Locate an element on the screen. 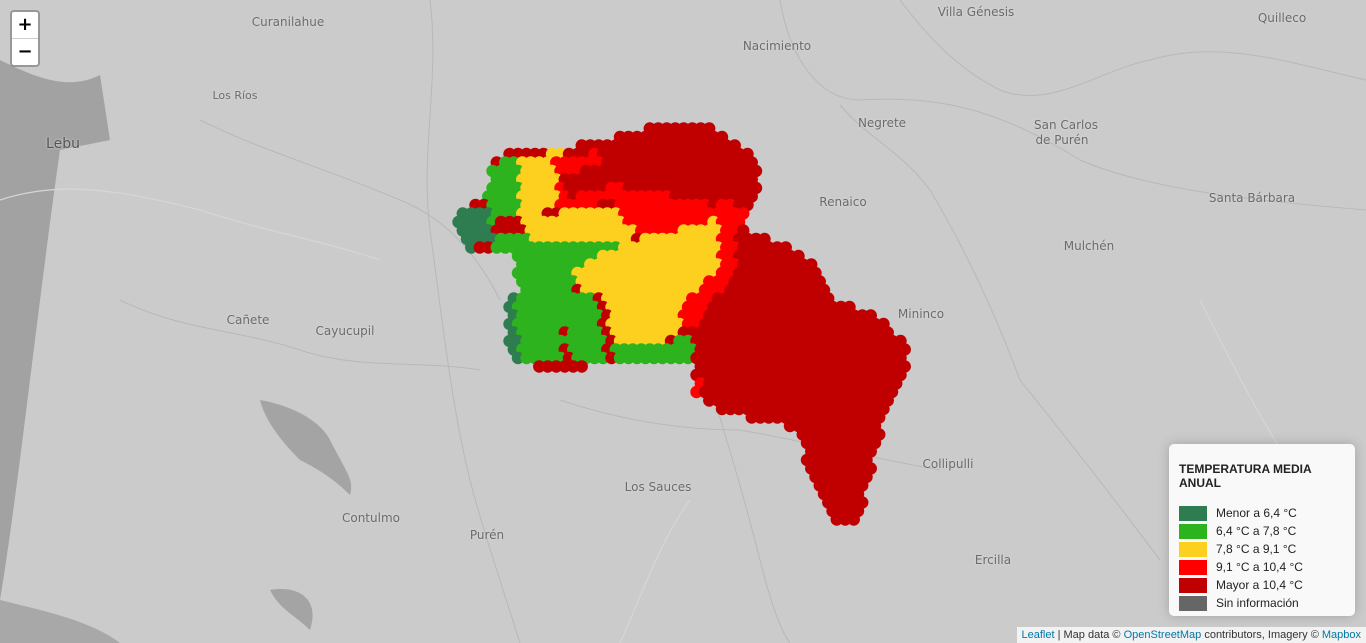  place-label: Villa Génesis is located at coordinates (976, 12).